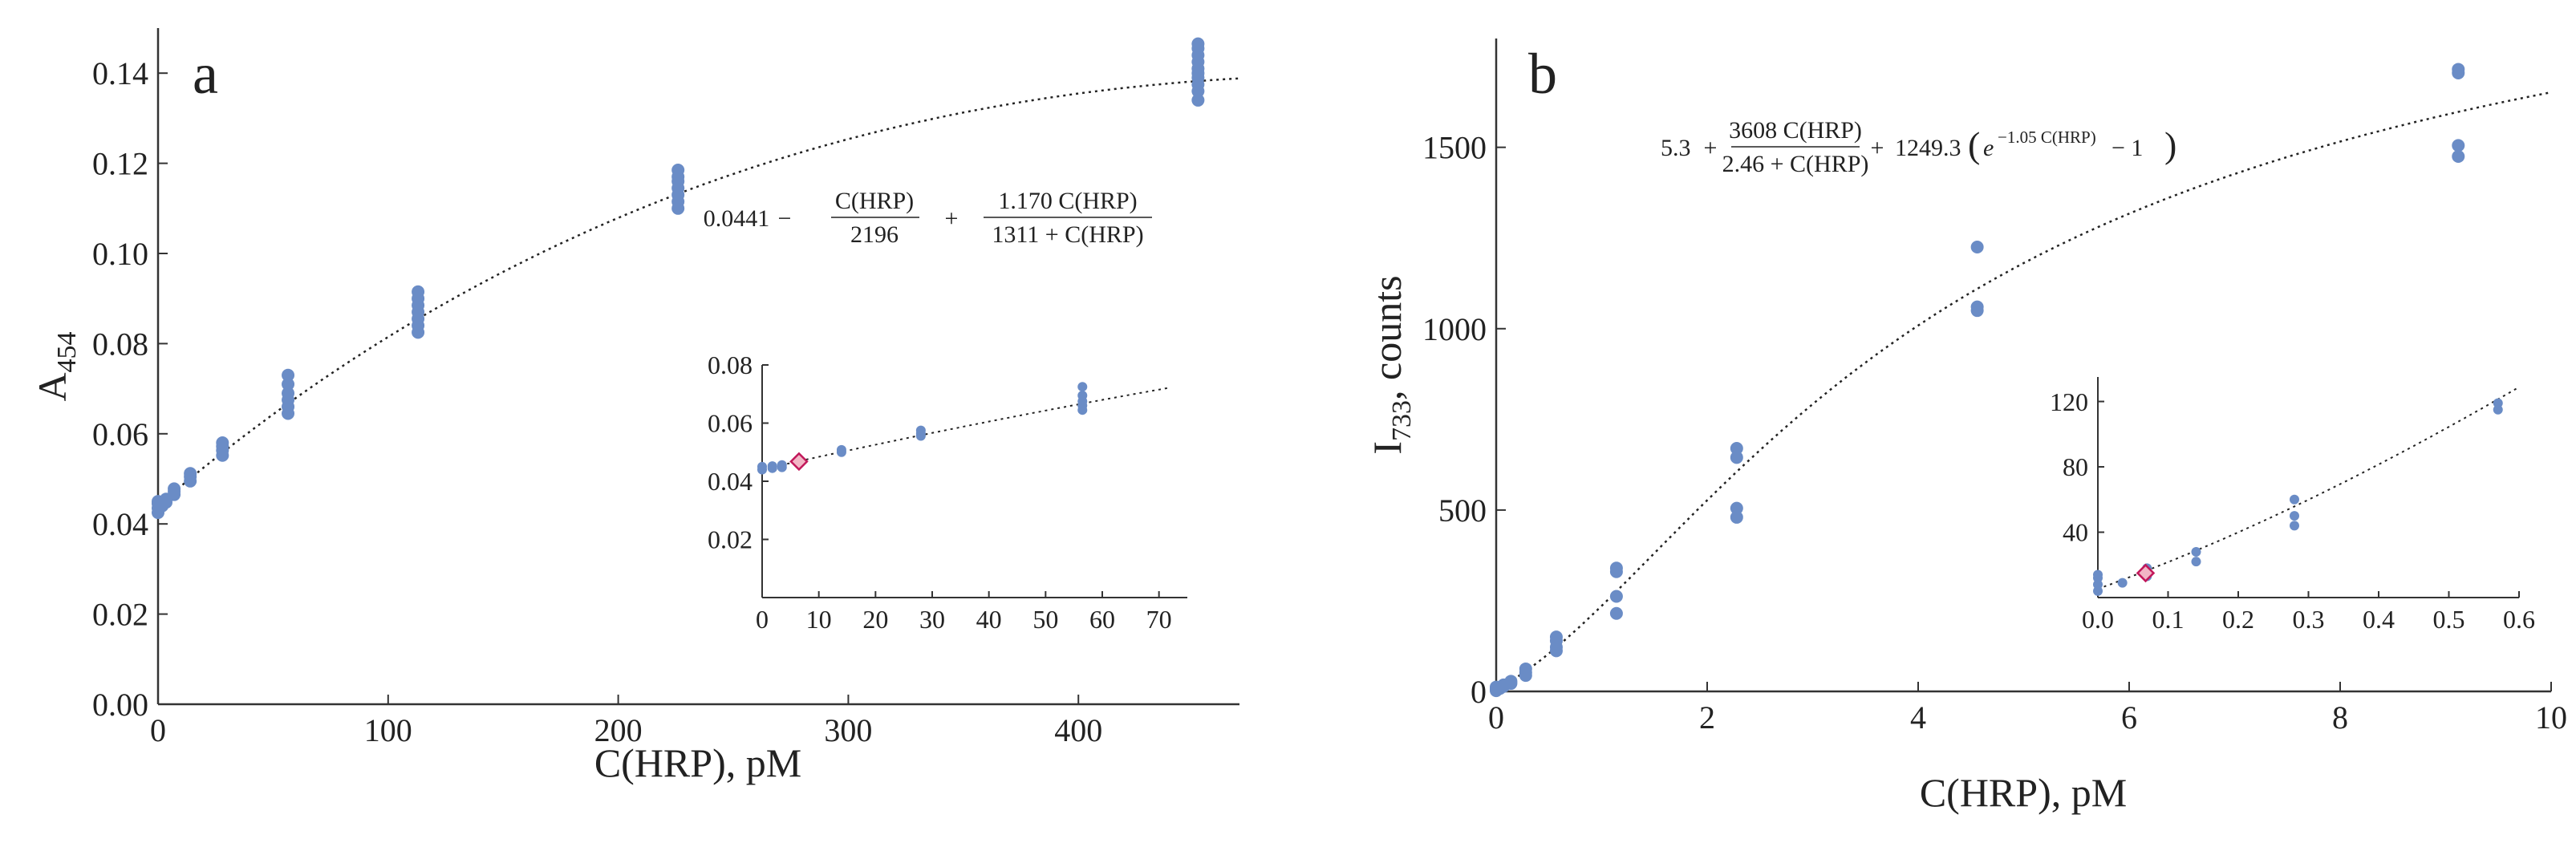  I want to click on panel-a-inset-points, so click(922, 428).